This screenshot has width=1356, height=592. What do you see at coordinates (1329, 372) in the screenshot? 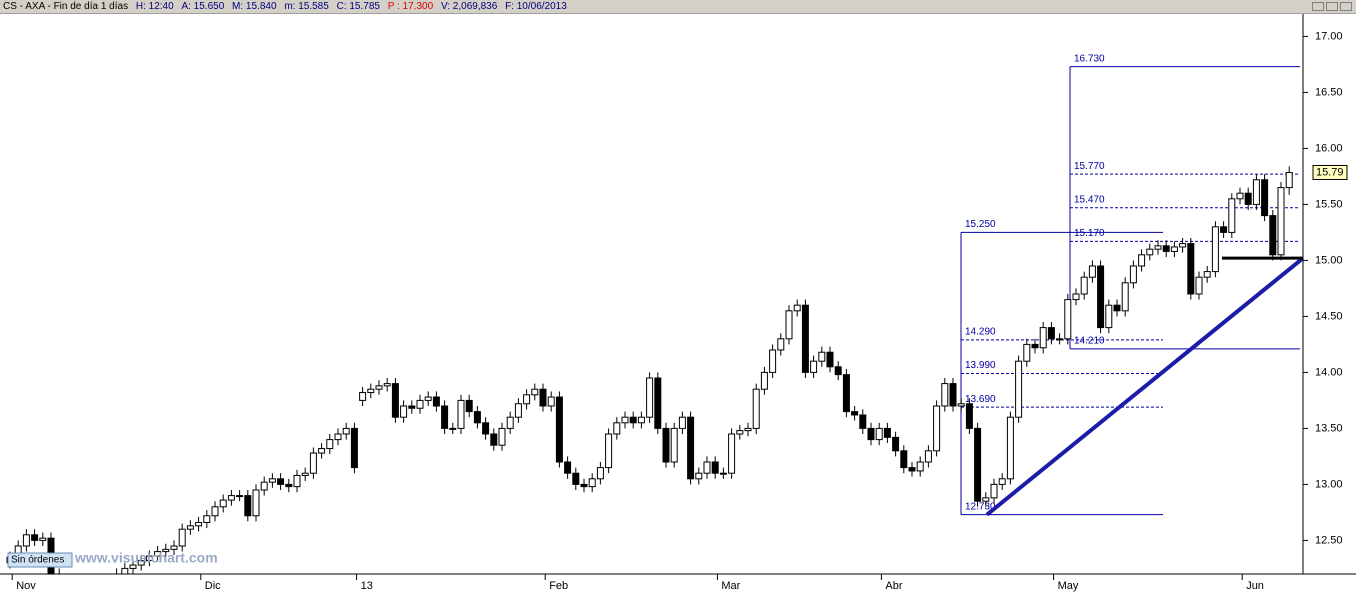
I see `y-tick-label: 14.00` at bounding box center [1329, 372].